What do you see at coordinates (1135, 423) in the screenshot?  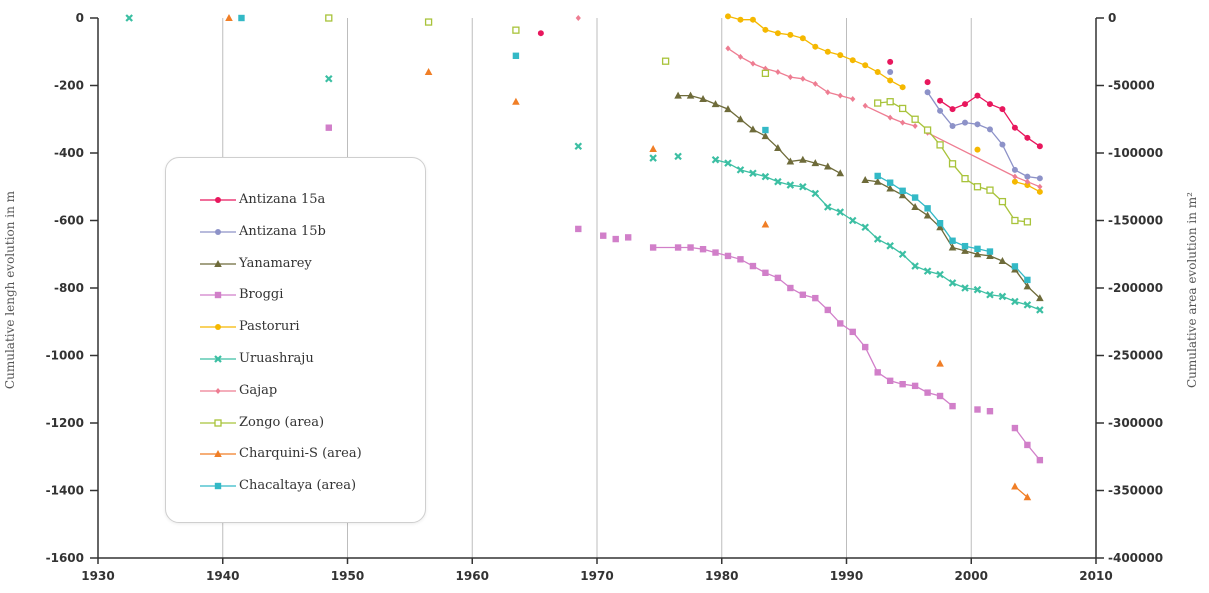 I see `y-right-tick-label: -300000` at bounding box center [1135, 423].